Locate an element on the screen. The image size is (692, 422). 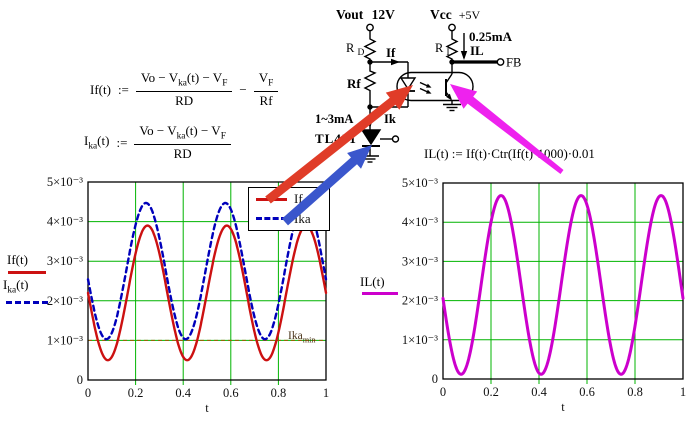
vcc-terminal is located at coordinates (452, 27).